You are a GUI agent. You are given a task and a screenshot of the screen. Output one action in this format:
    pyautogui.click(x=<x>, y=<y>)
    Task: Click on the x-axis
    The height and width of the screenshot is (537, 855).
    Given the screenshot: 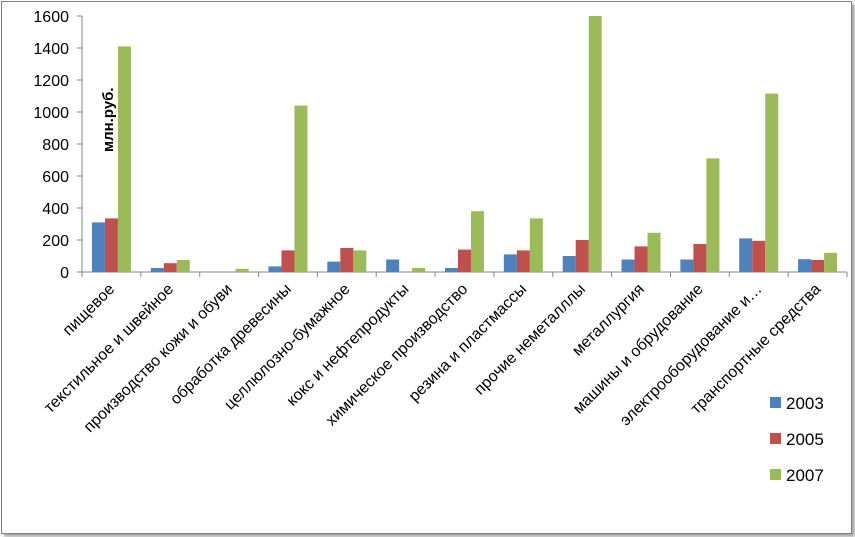 What is the action you would take?
    pyautogui.click(x=464, y=274)
    